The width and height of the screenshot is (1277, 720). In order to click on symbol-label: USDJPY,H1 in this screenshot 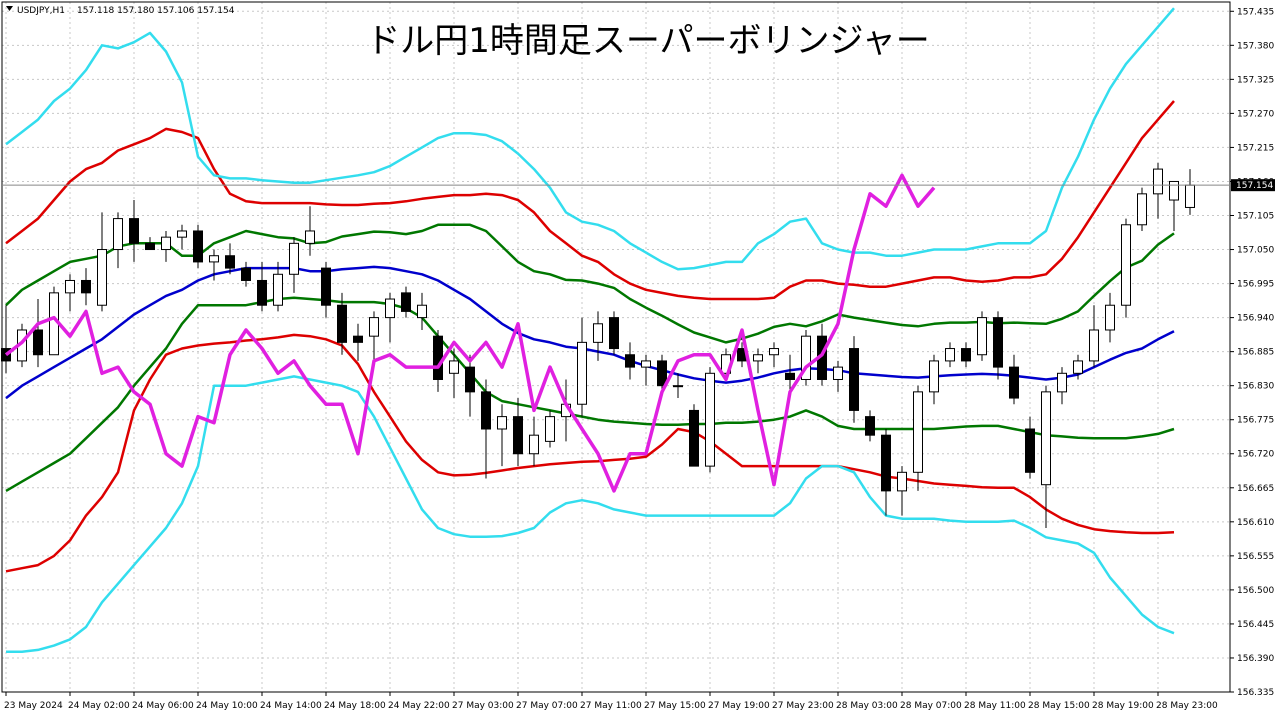, I will do `click(41, 11)`.